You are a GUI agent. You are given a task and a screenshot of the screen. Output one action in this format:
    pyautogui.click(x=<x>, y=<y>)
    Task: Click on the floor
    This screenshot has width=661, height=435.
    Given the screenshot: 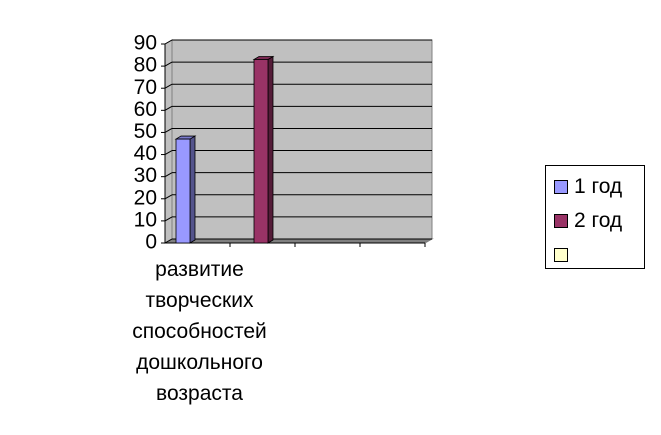 What is the action you would take?
    pyautogui.click(x=298, y=241)
    